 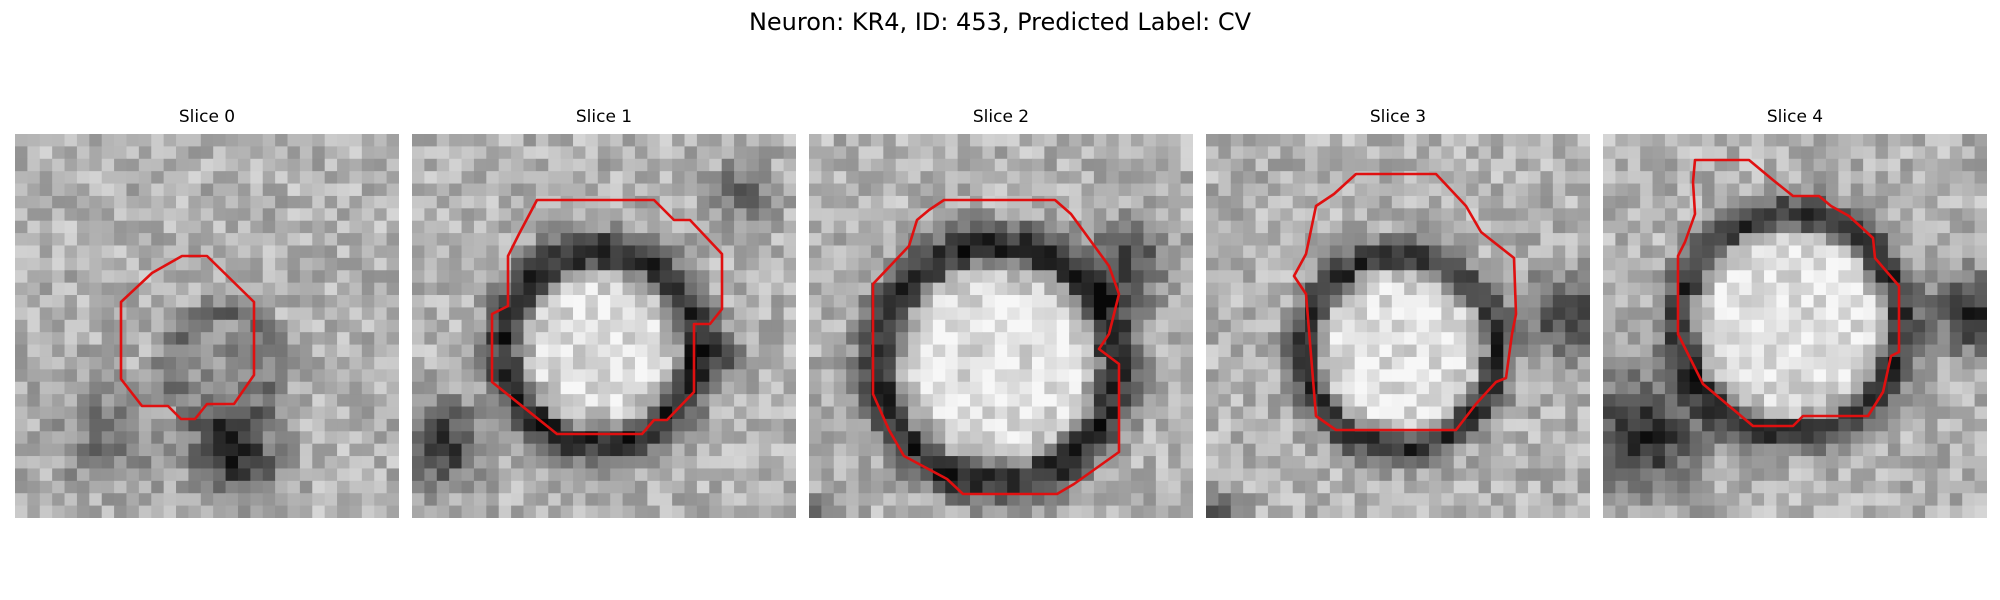 What do you see at coordinates (1795, 117) in the screenshot?
I see `slice-title: Slice 4` at bounding box center [1795, 117].